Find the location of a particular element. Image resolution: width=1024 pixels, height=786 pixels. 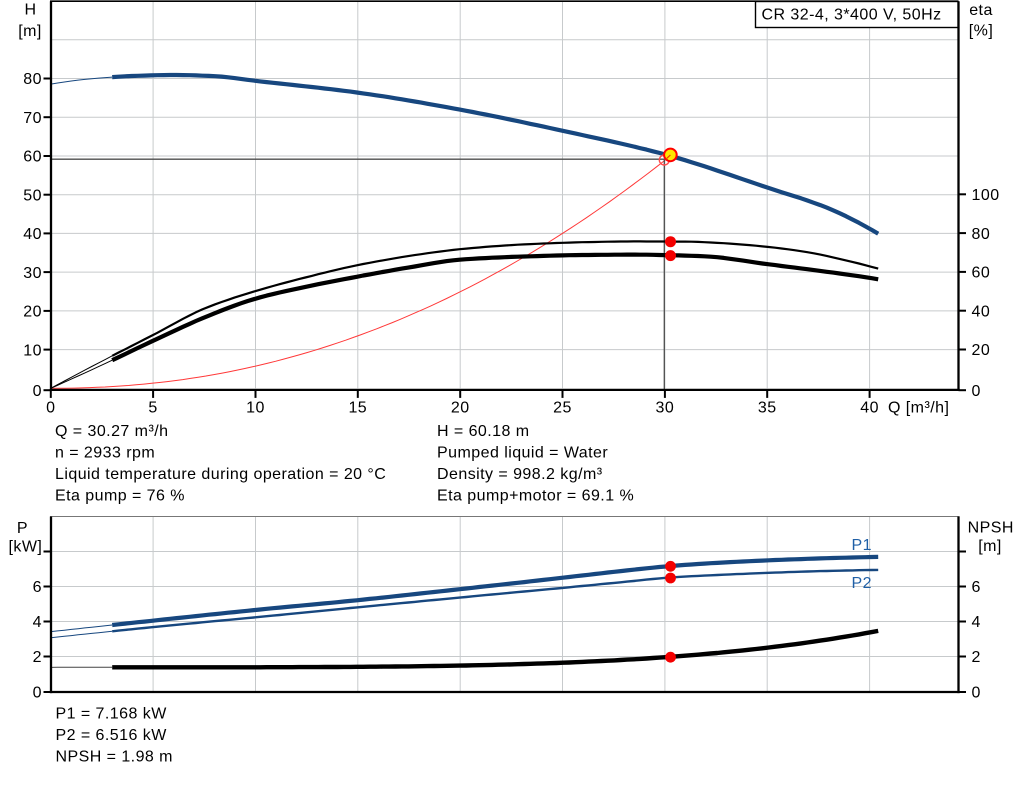

svg-text: 5 is located at coordinates (152, 407).